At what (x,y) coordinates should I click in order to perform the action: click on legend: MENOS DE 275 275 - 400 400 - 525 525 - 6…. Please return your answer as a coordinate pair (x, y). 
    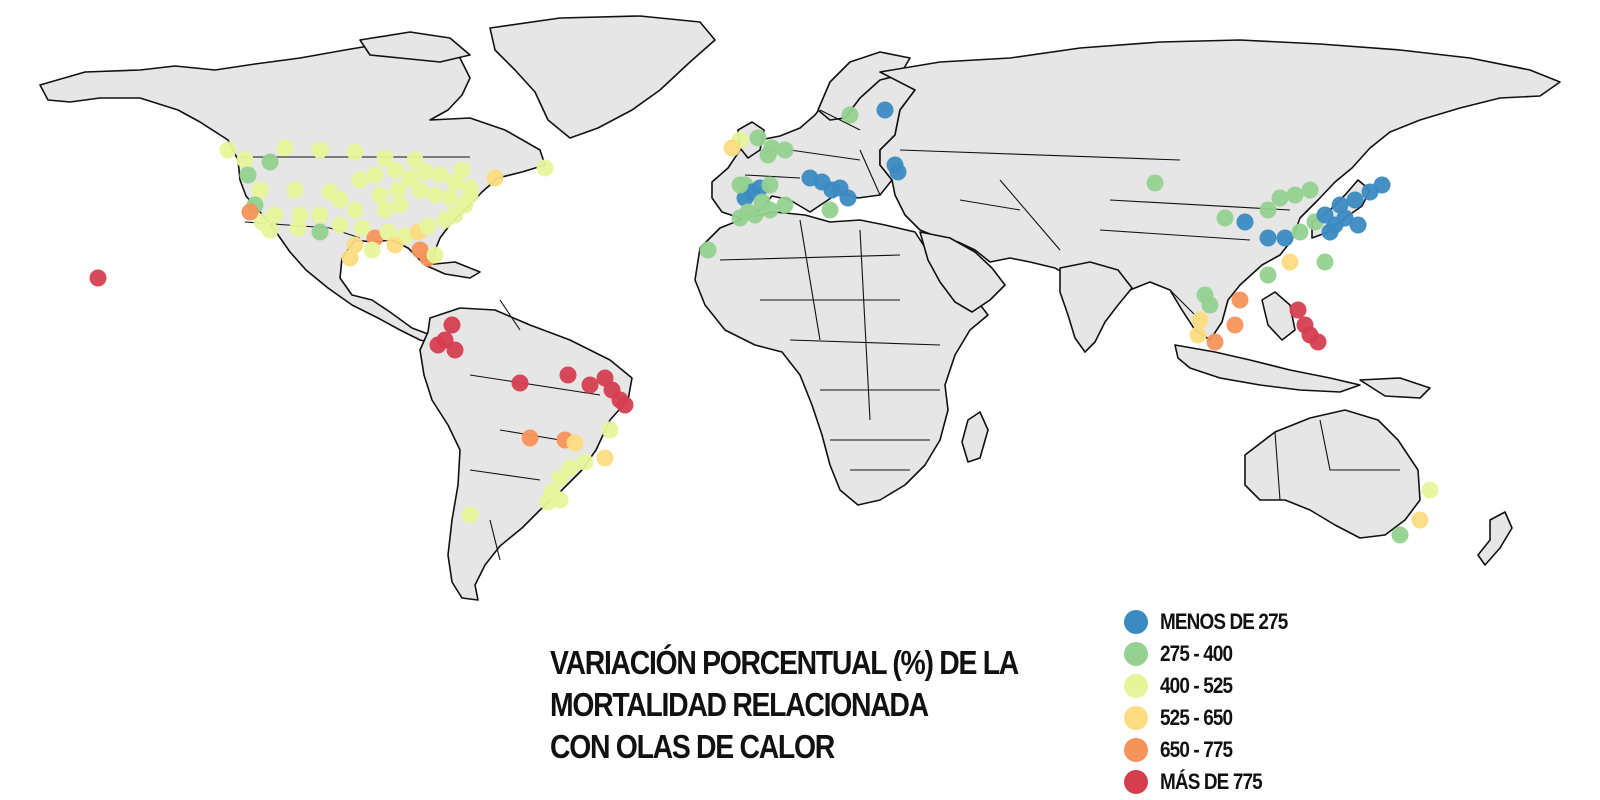
    Looking at the image, I should click on (1274, 702).